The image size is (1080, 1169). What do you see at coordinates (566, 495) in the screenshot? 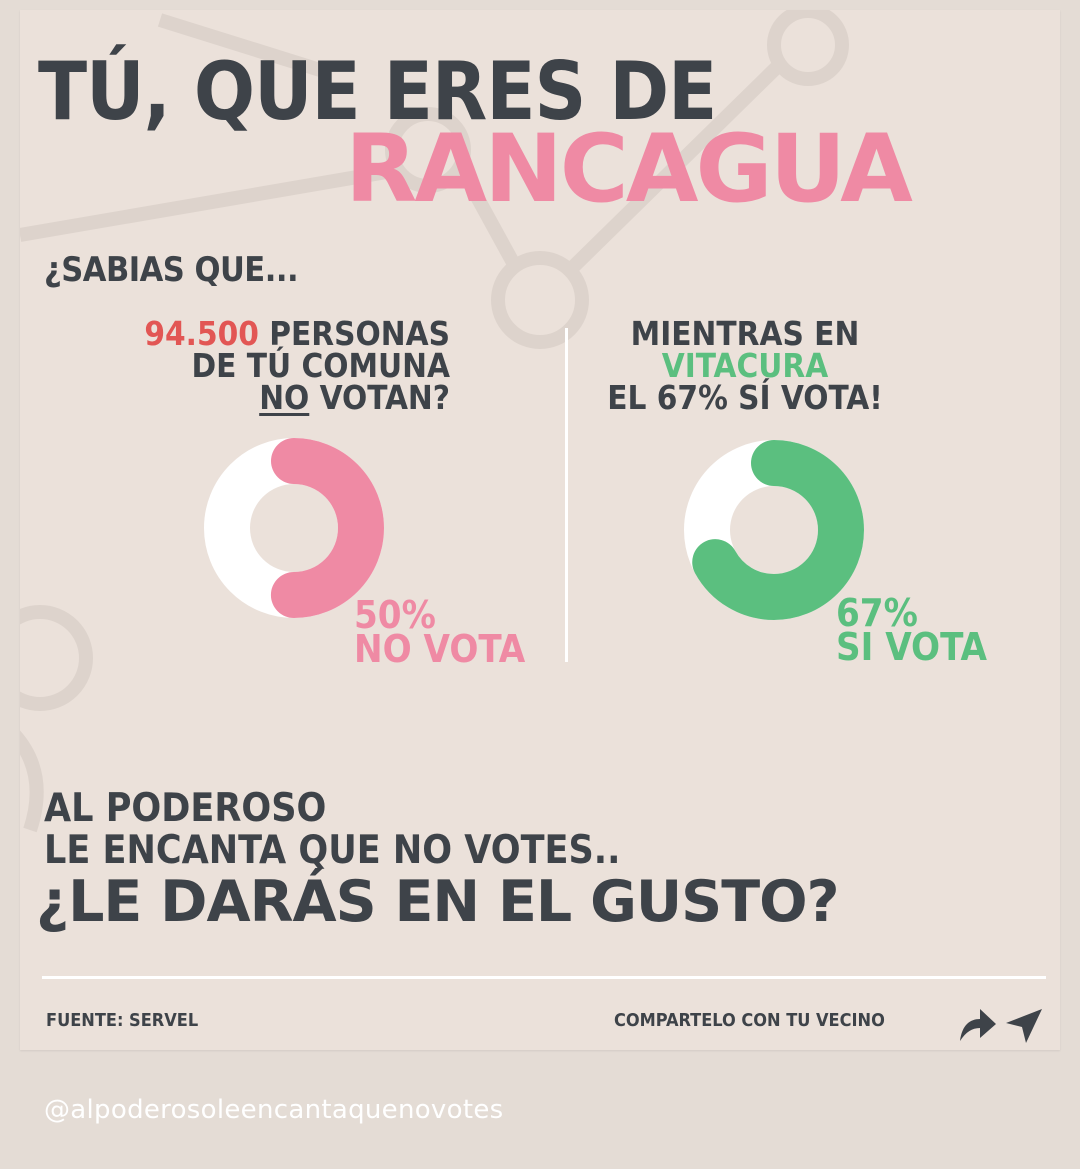
I see `vertical-divider` at bounding box center [566, 495].